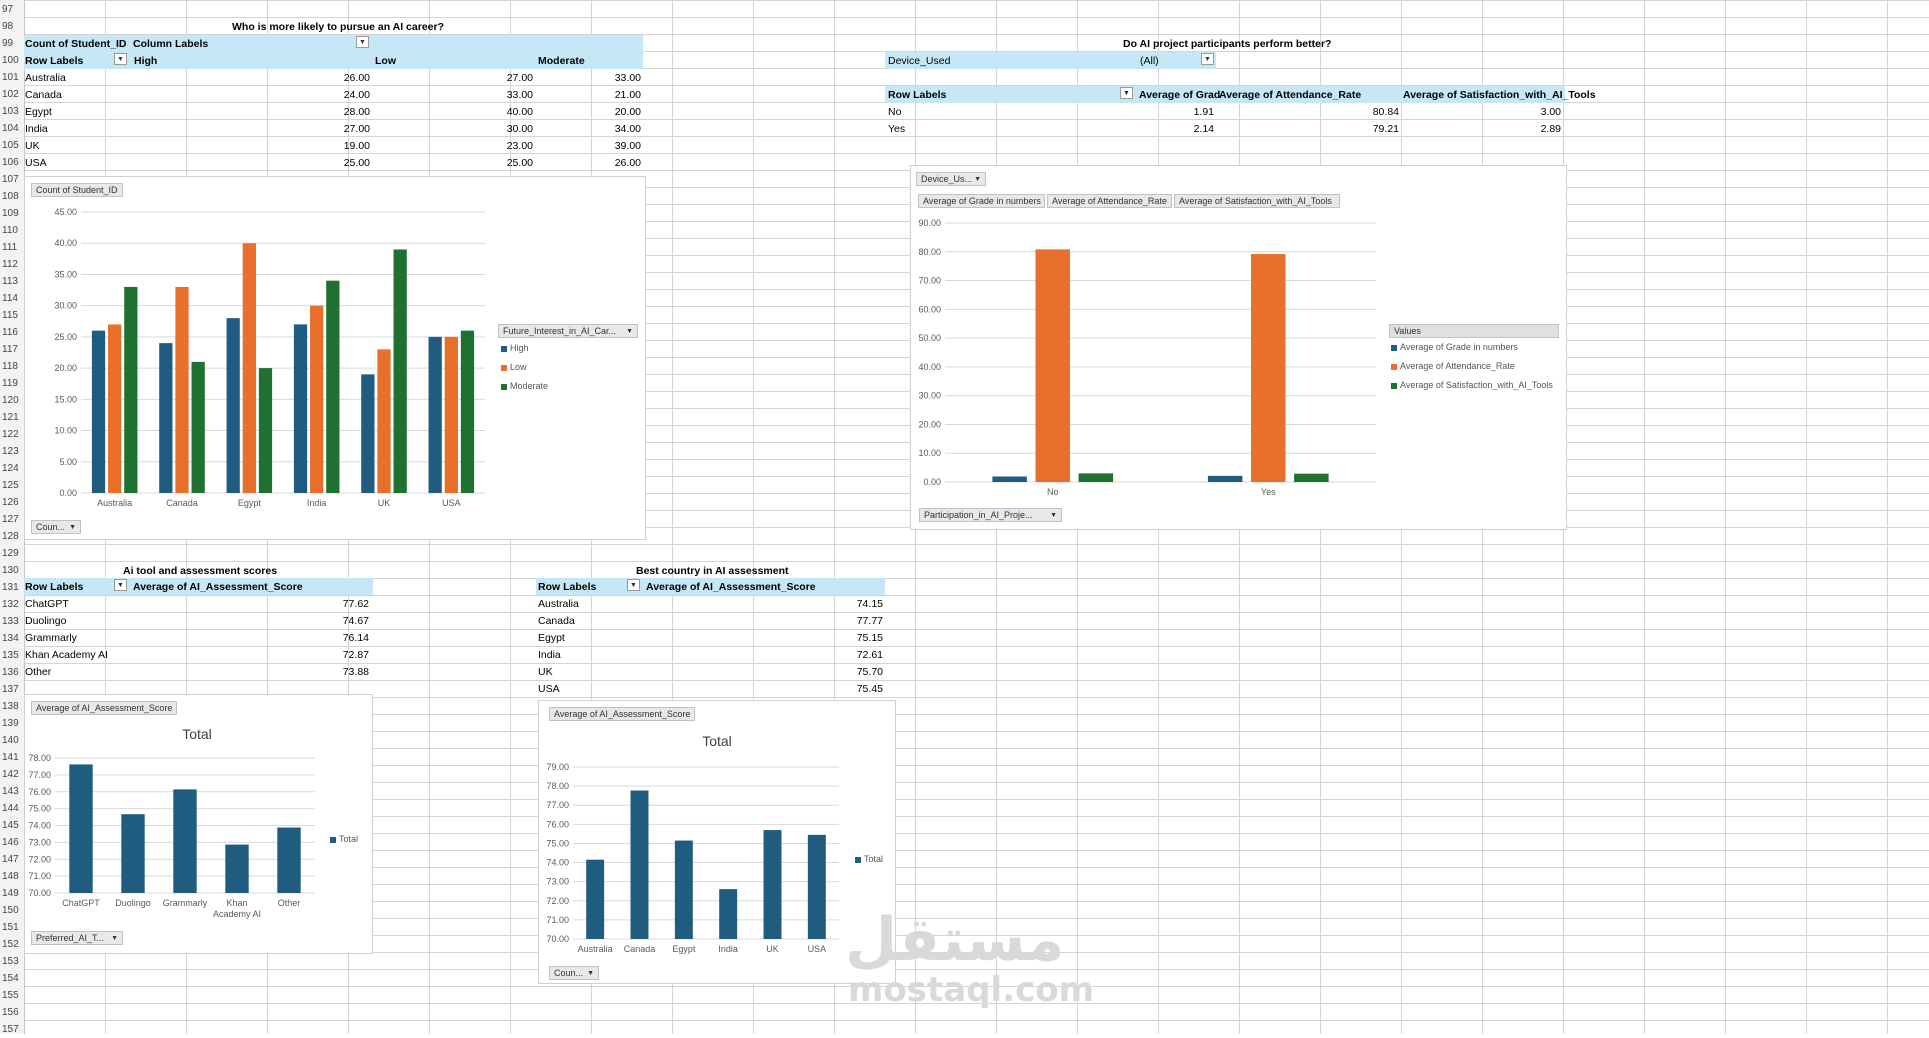 This screenshot has width=1929, height=1038. I want to click on row-number: 107, so click(10, 179).